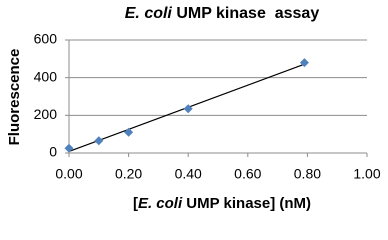 Image resolution: width=388 pixels, height=240 pixels. I want to click on y-tick-label: 200, so click(46, 114).